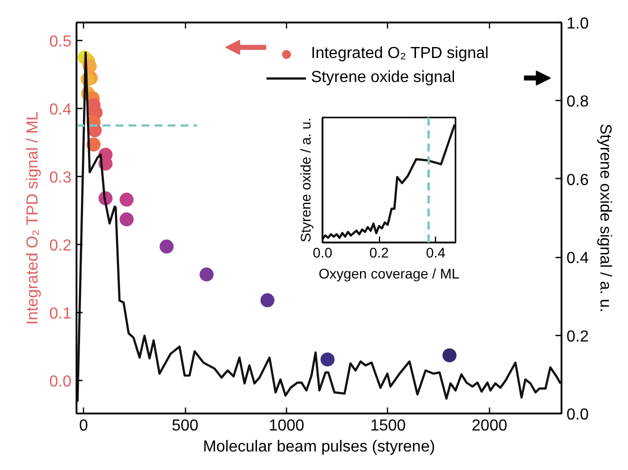  I want to click on y2-tick-label: 0.2, so click(577, 337).